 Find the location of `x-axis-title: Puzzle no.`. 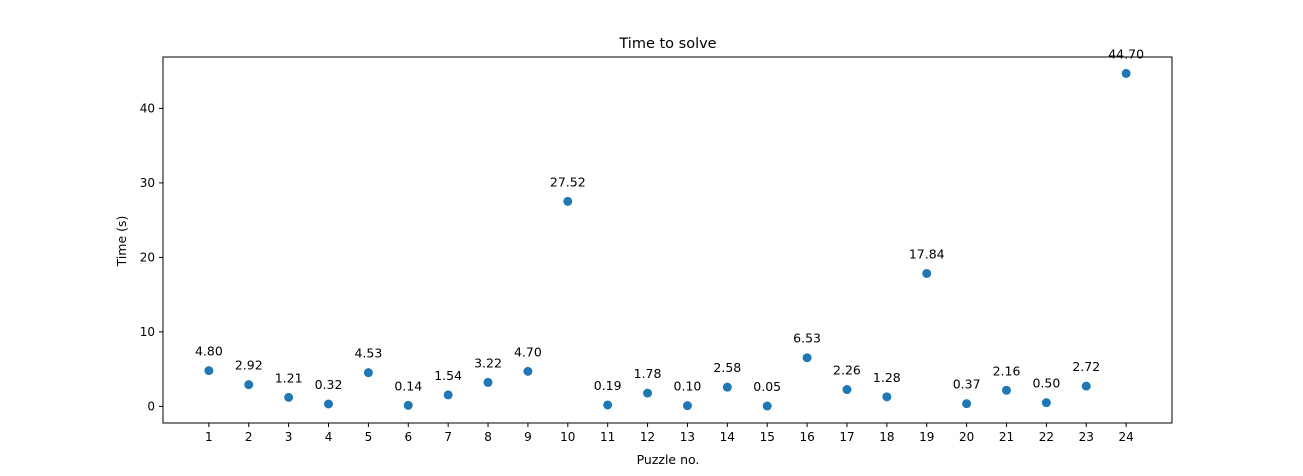

x-axis-title: Puzzle no. is located at coordinates (668, 459).